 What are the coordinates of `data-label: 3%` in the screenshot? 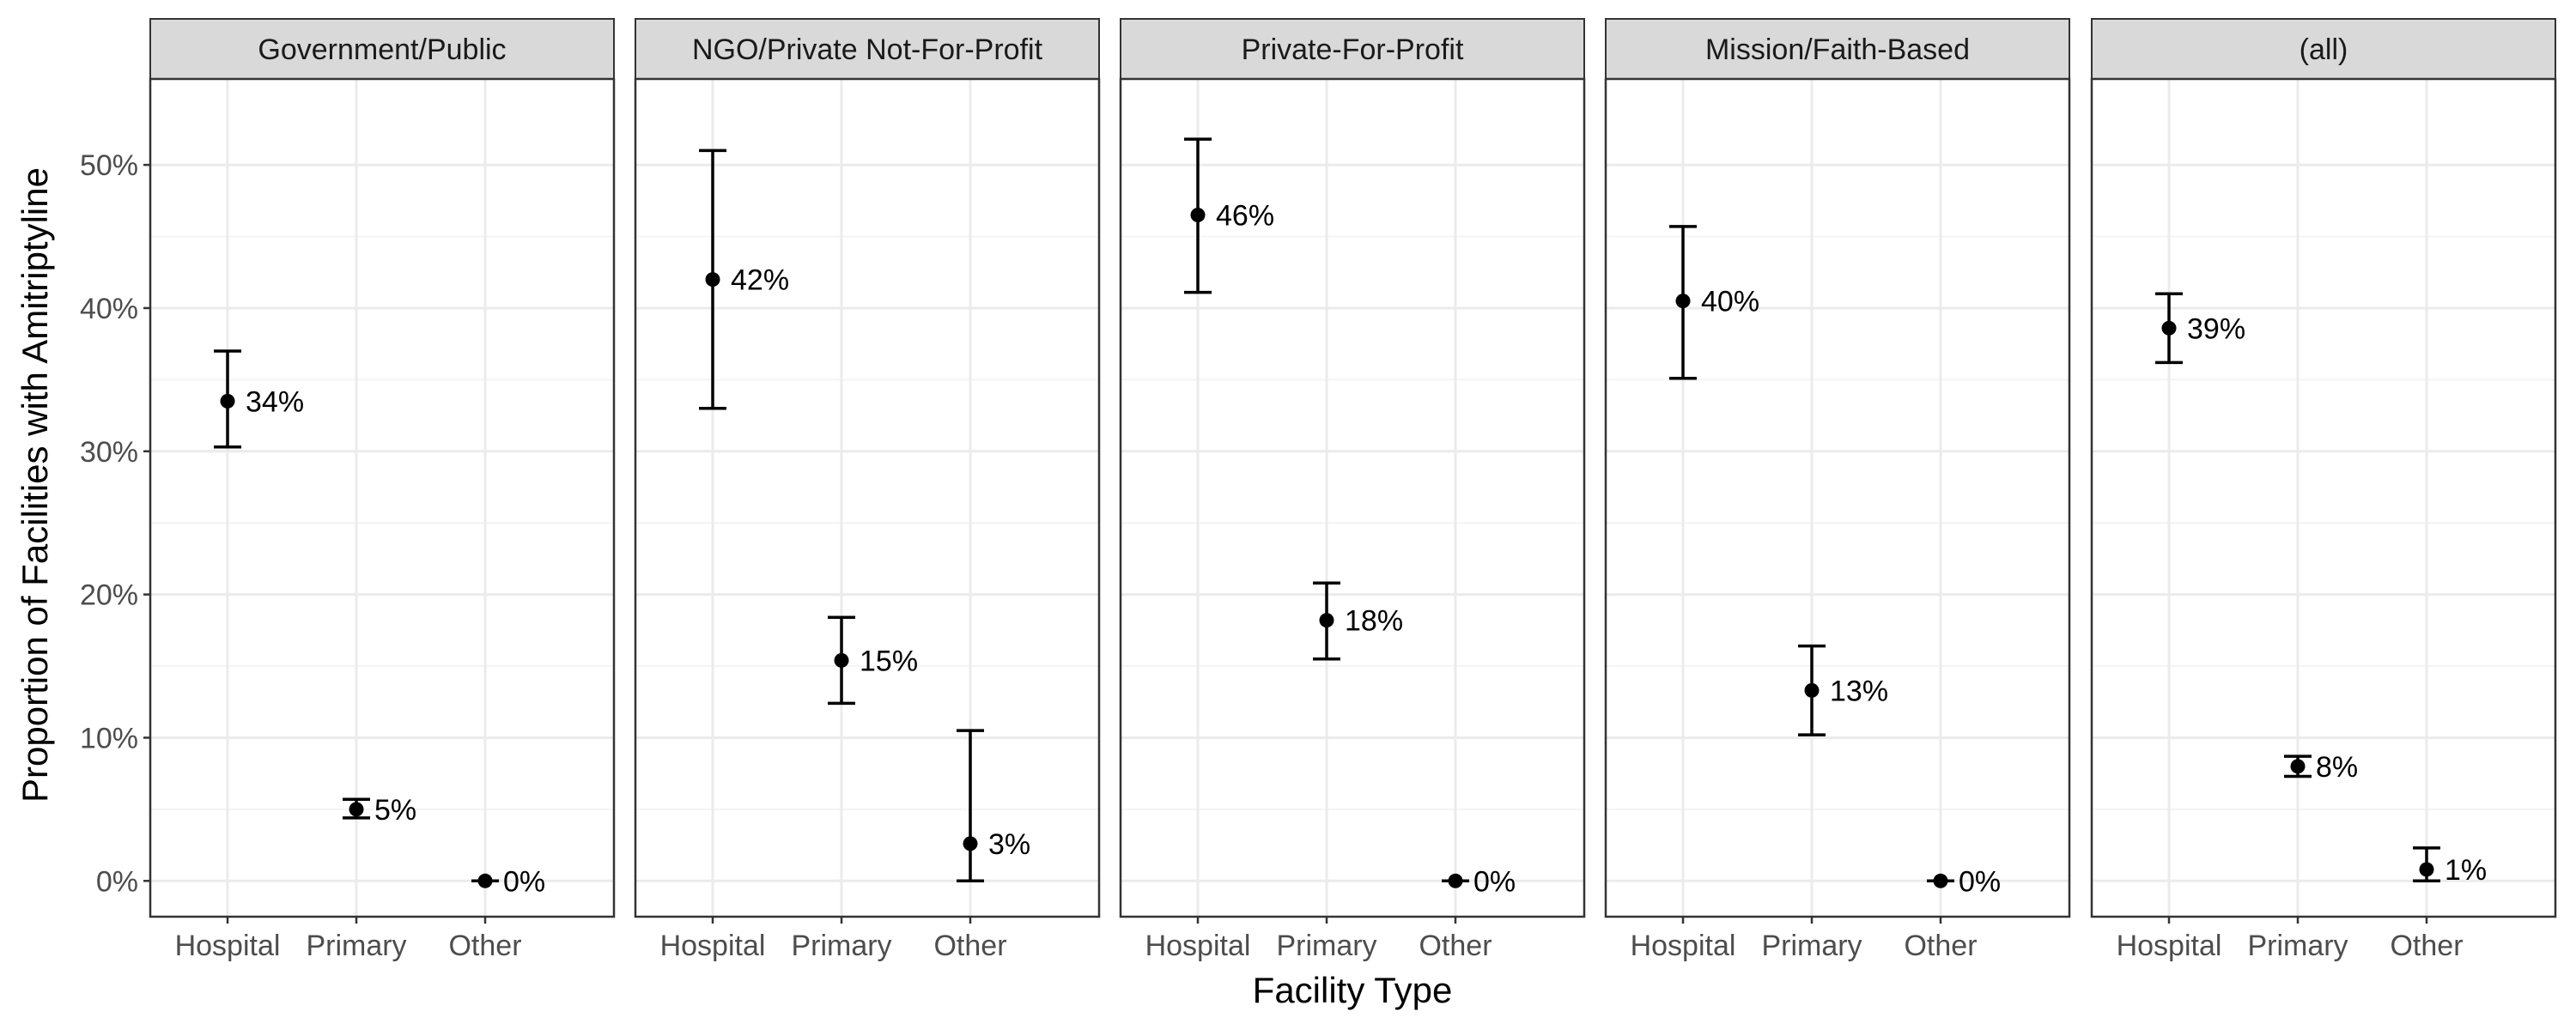 It's located at (1009, 844).